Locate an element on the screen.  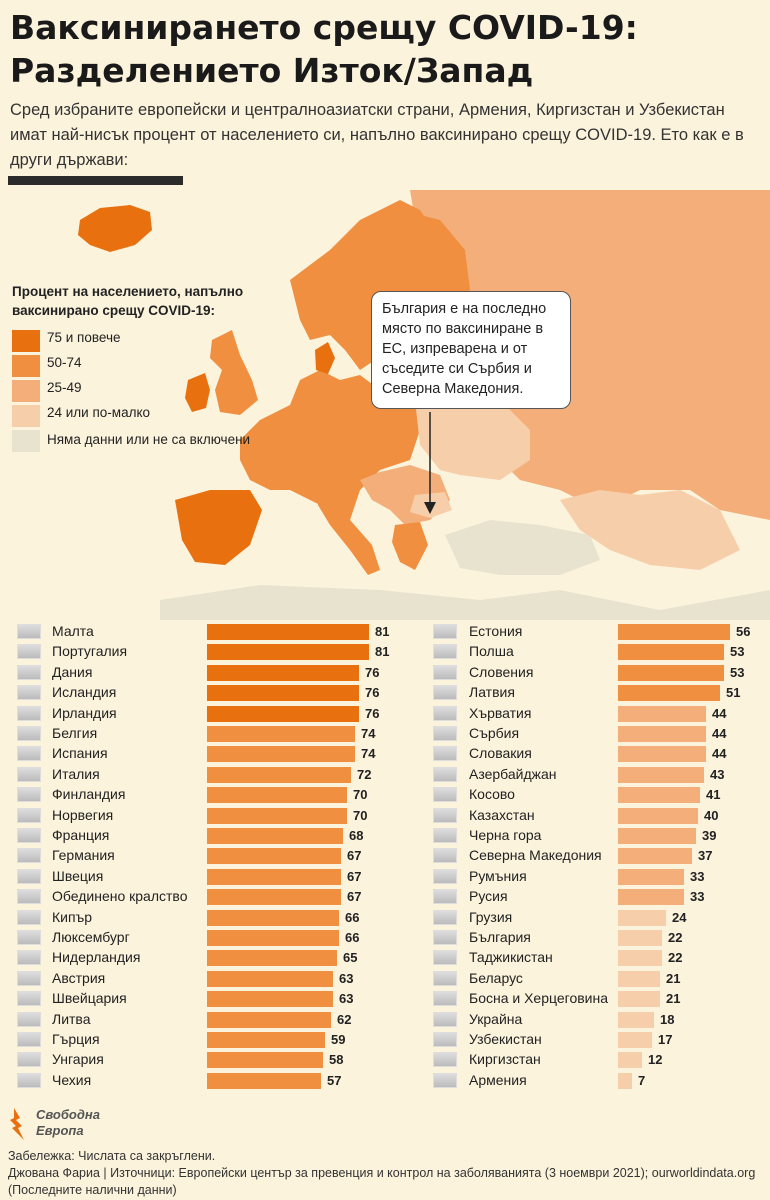
bar-row: Испания 74 is located at coordinates (385, 754).